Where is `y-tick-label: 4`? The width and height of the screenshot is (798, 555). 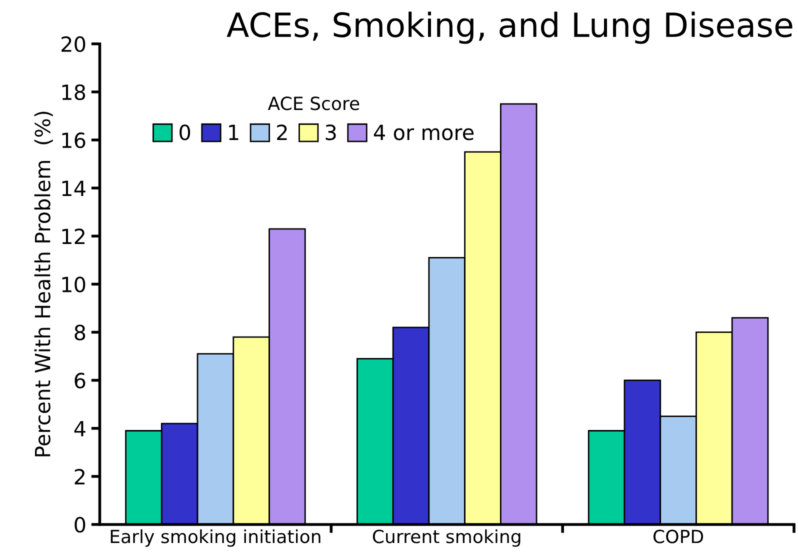 y-tick-label: 4 is located at coordinates (80, 428).